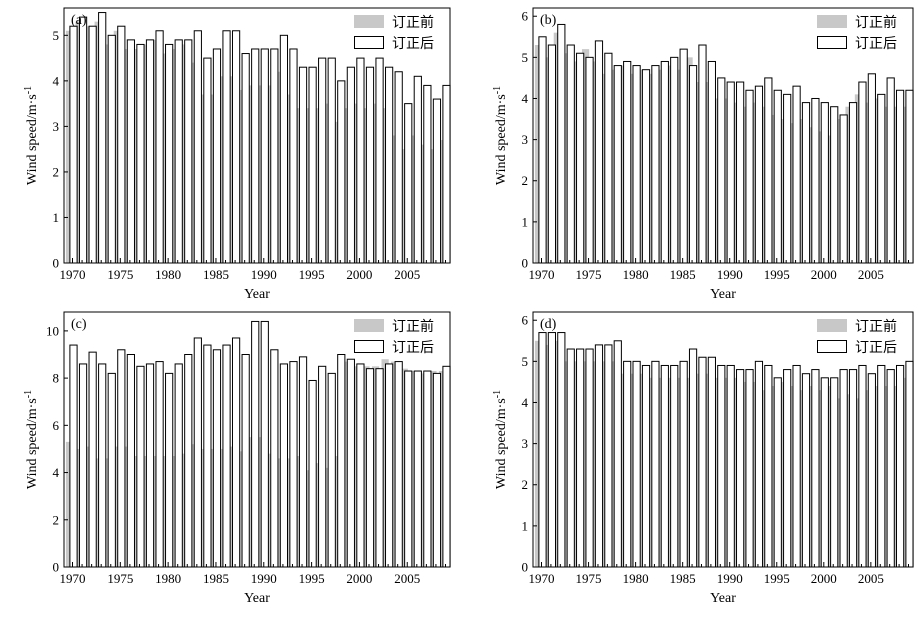  I want to click on x-tick-label: 1970, so click(73, 274).